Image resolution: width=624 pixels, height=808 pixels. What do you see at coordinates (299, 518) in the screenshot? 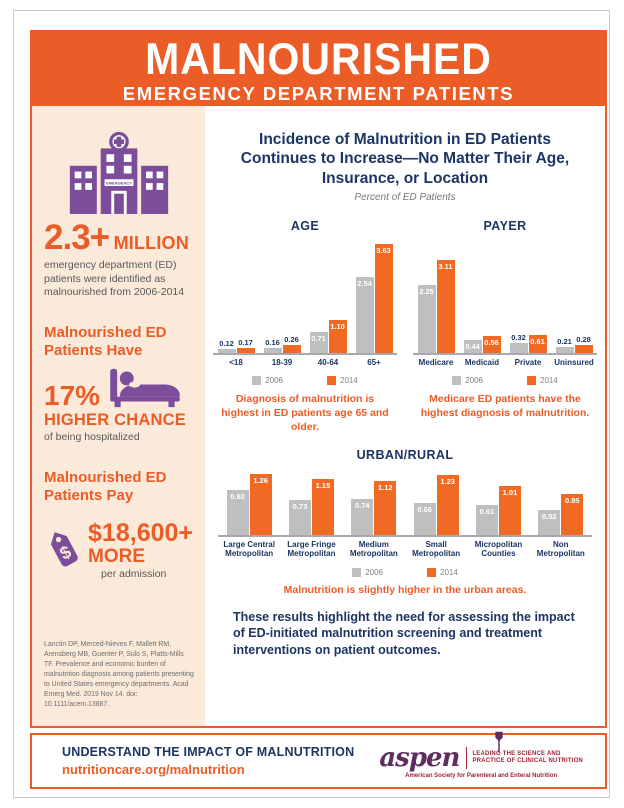
I see `urban-bar-2006: 0.73` at bounding box center [299, 518].